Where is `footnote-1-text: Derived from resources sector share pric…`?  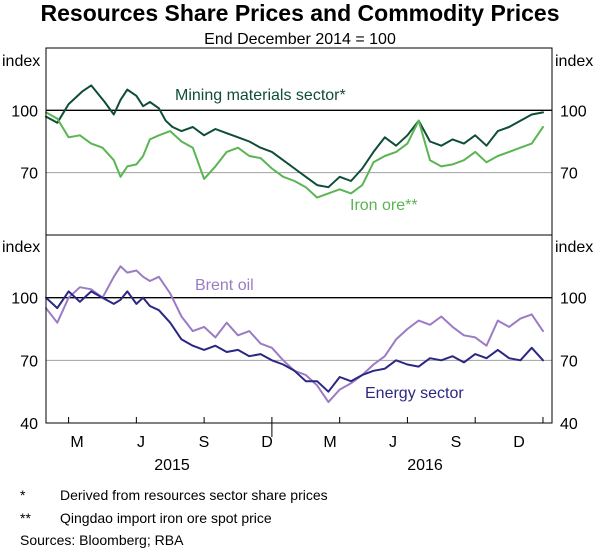
footnote-1-text: Derived from resources sector share pric… is located at coordinates (194, 495).